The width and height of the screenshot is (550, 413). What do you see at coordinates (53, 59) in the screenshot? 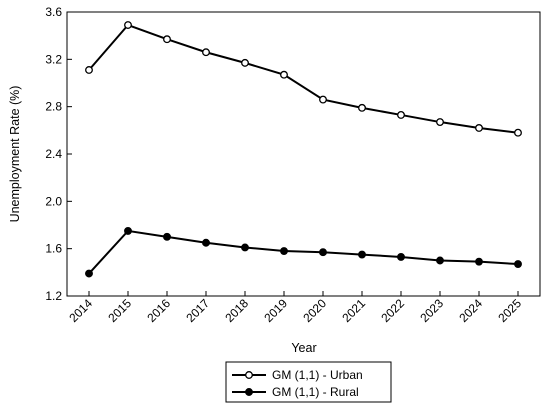
I see `y-tick-label: 3.2` at bounding box center [53, 59].